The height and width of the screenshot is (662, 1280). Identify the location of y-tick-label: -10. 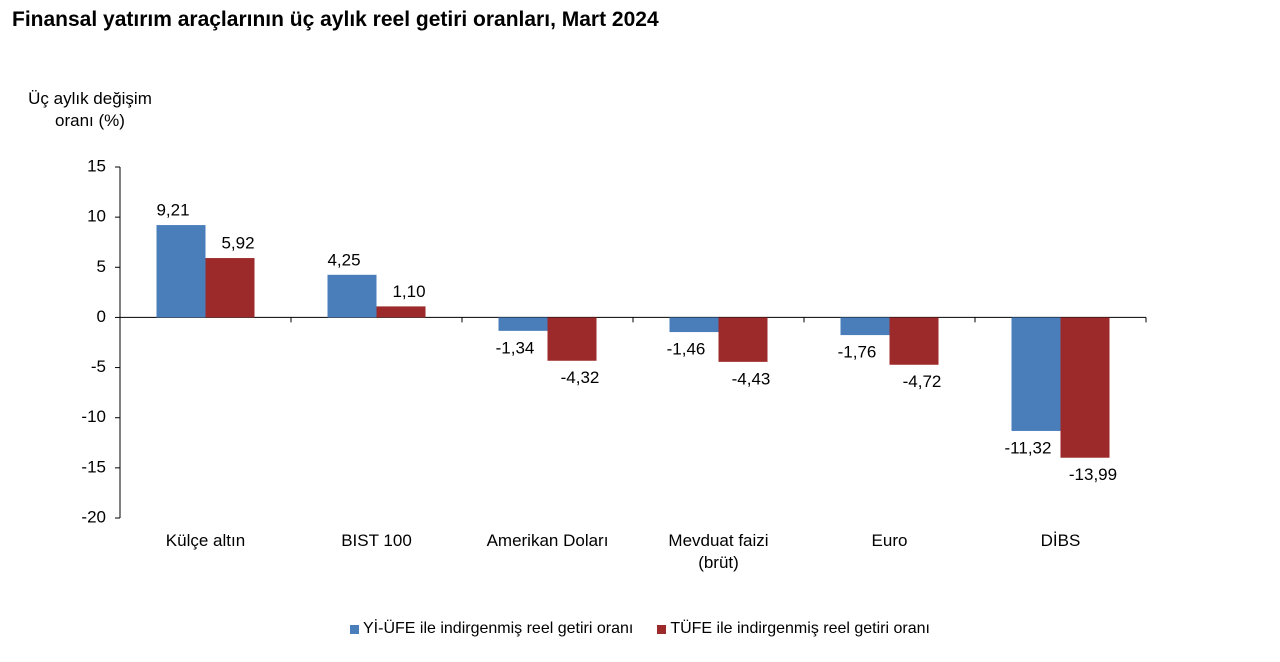
(93, 416).